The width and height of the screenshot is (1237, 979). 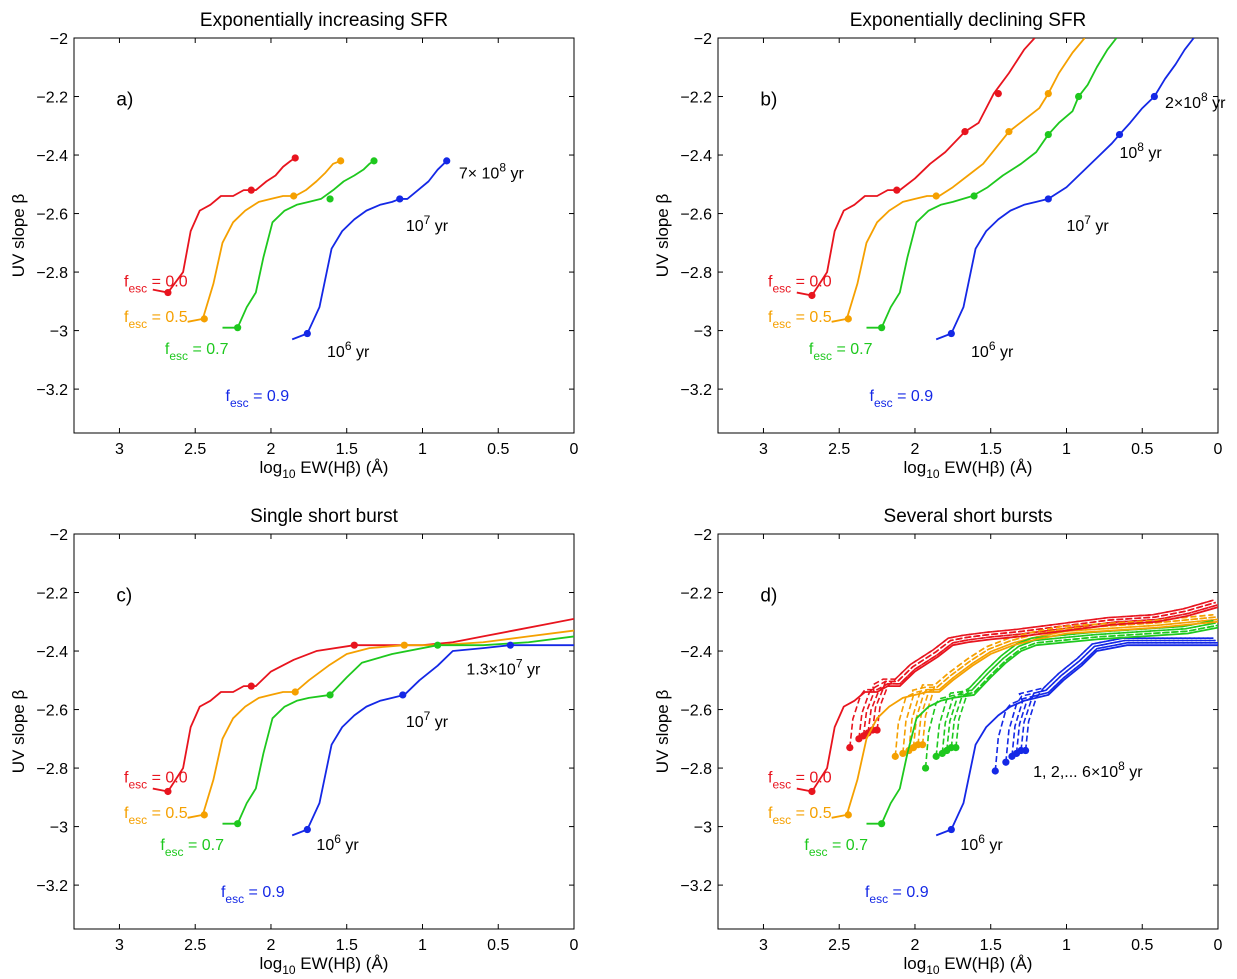 What do you see at coordinates (271, 945) in the screenshot?
I see `x-tick-label: 2` at bounding box center [271, 945].